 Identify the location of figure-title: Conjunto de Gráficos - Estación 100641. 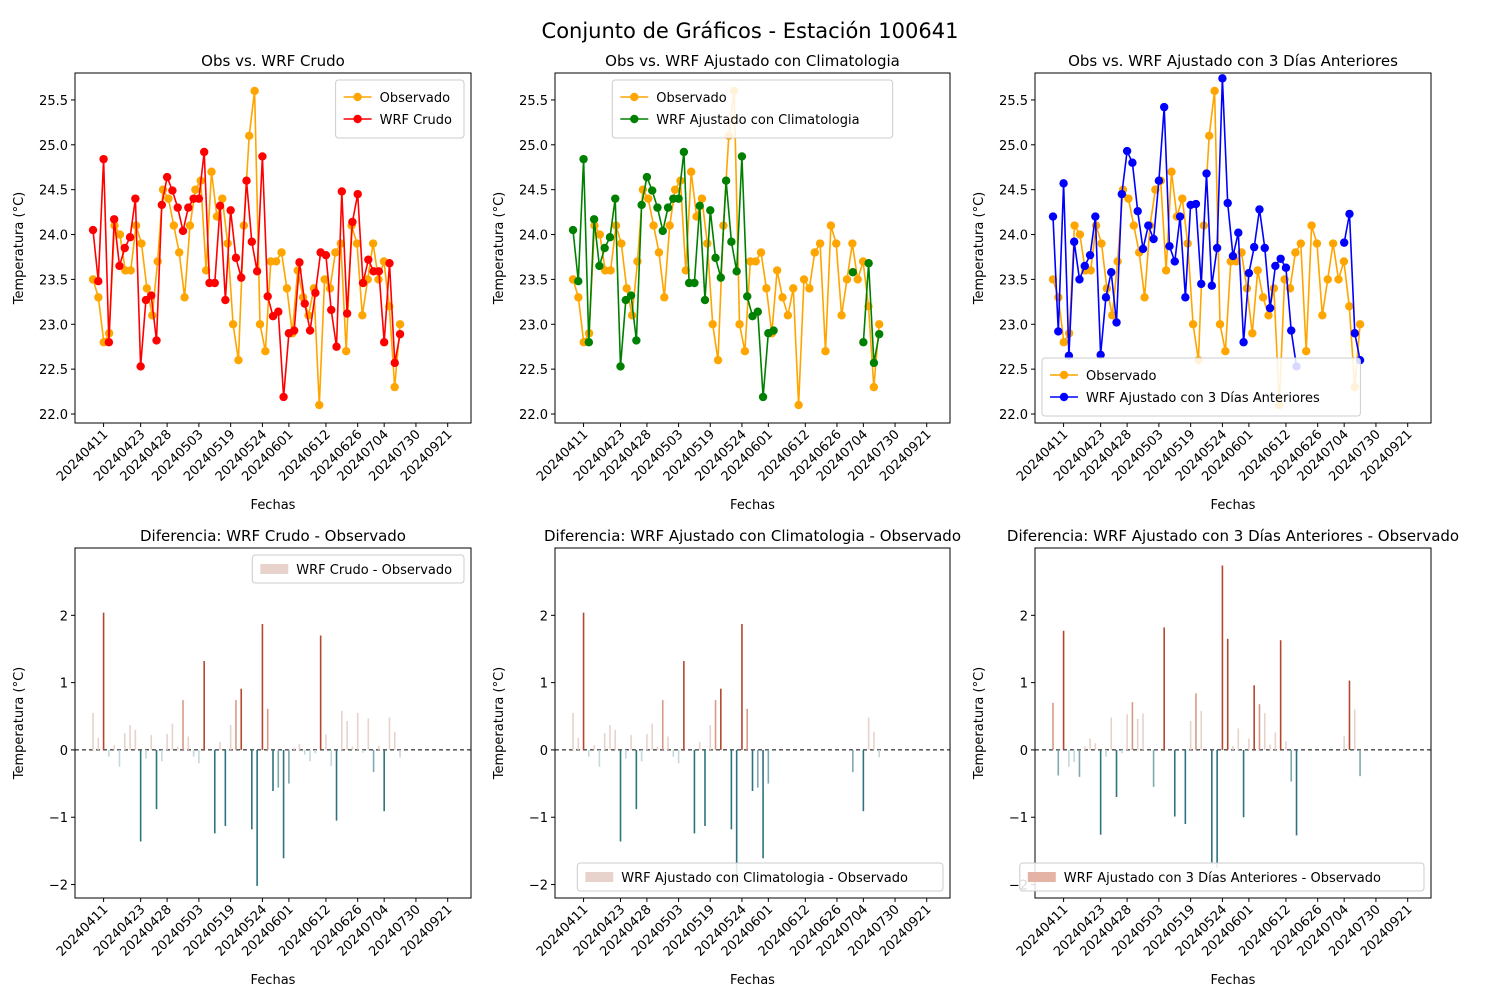
(750, 31).